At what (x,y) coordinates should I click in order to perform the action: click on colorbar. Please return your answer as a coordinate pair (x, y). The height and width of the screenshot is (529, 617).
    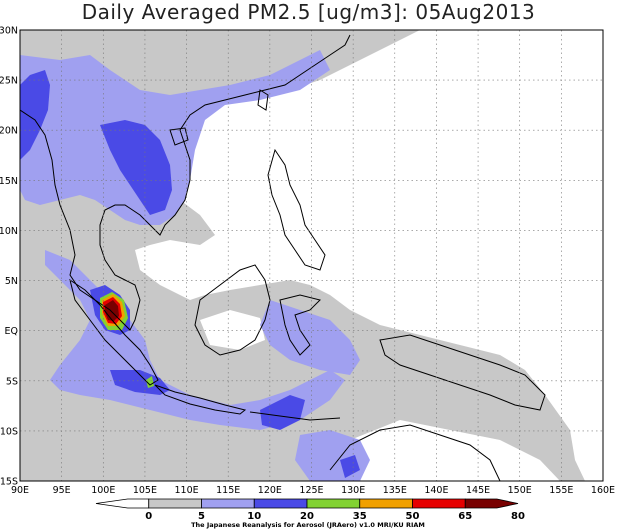
    Looking at the image, I should click on (307, 503).